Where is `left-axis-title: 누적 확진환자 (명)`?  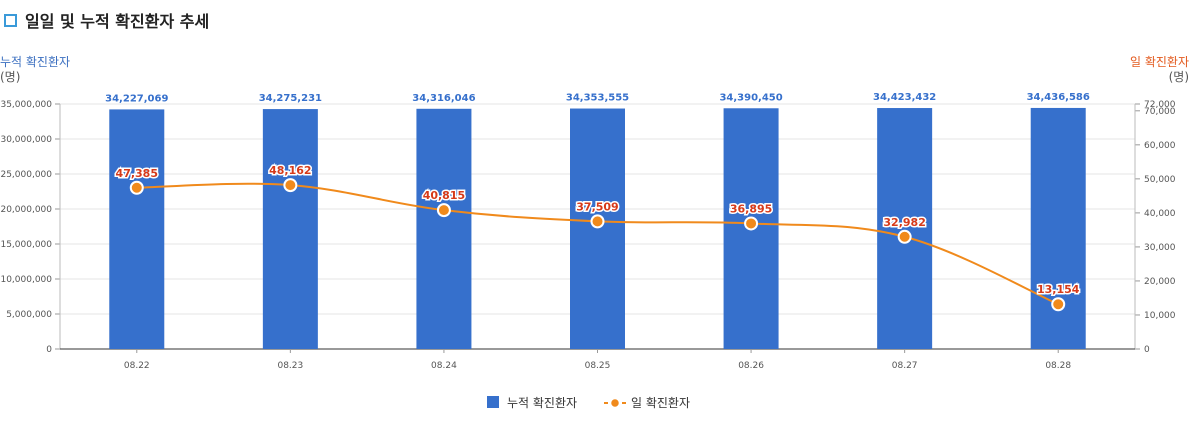
left-axis-title: 누적 확진환자 (명) is located at coordinates (35, 70).